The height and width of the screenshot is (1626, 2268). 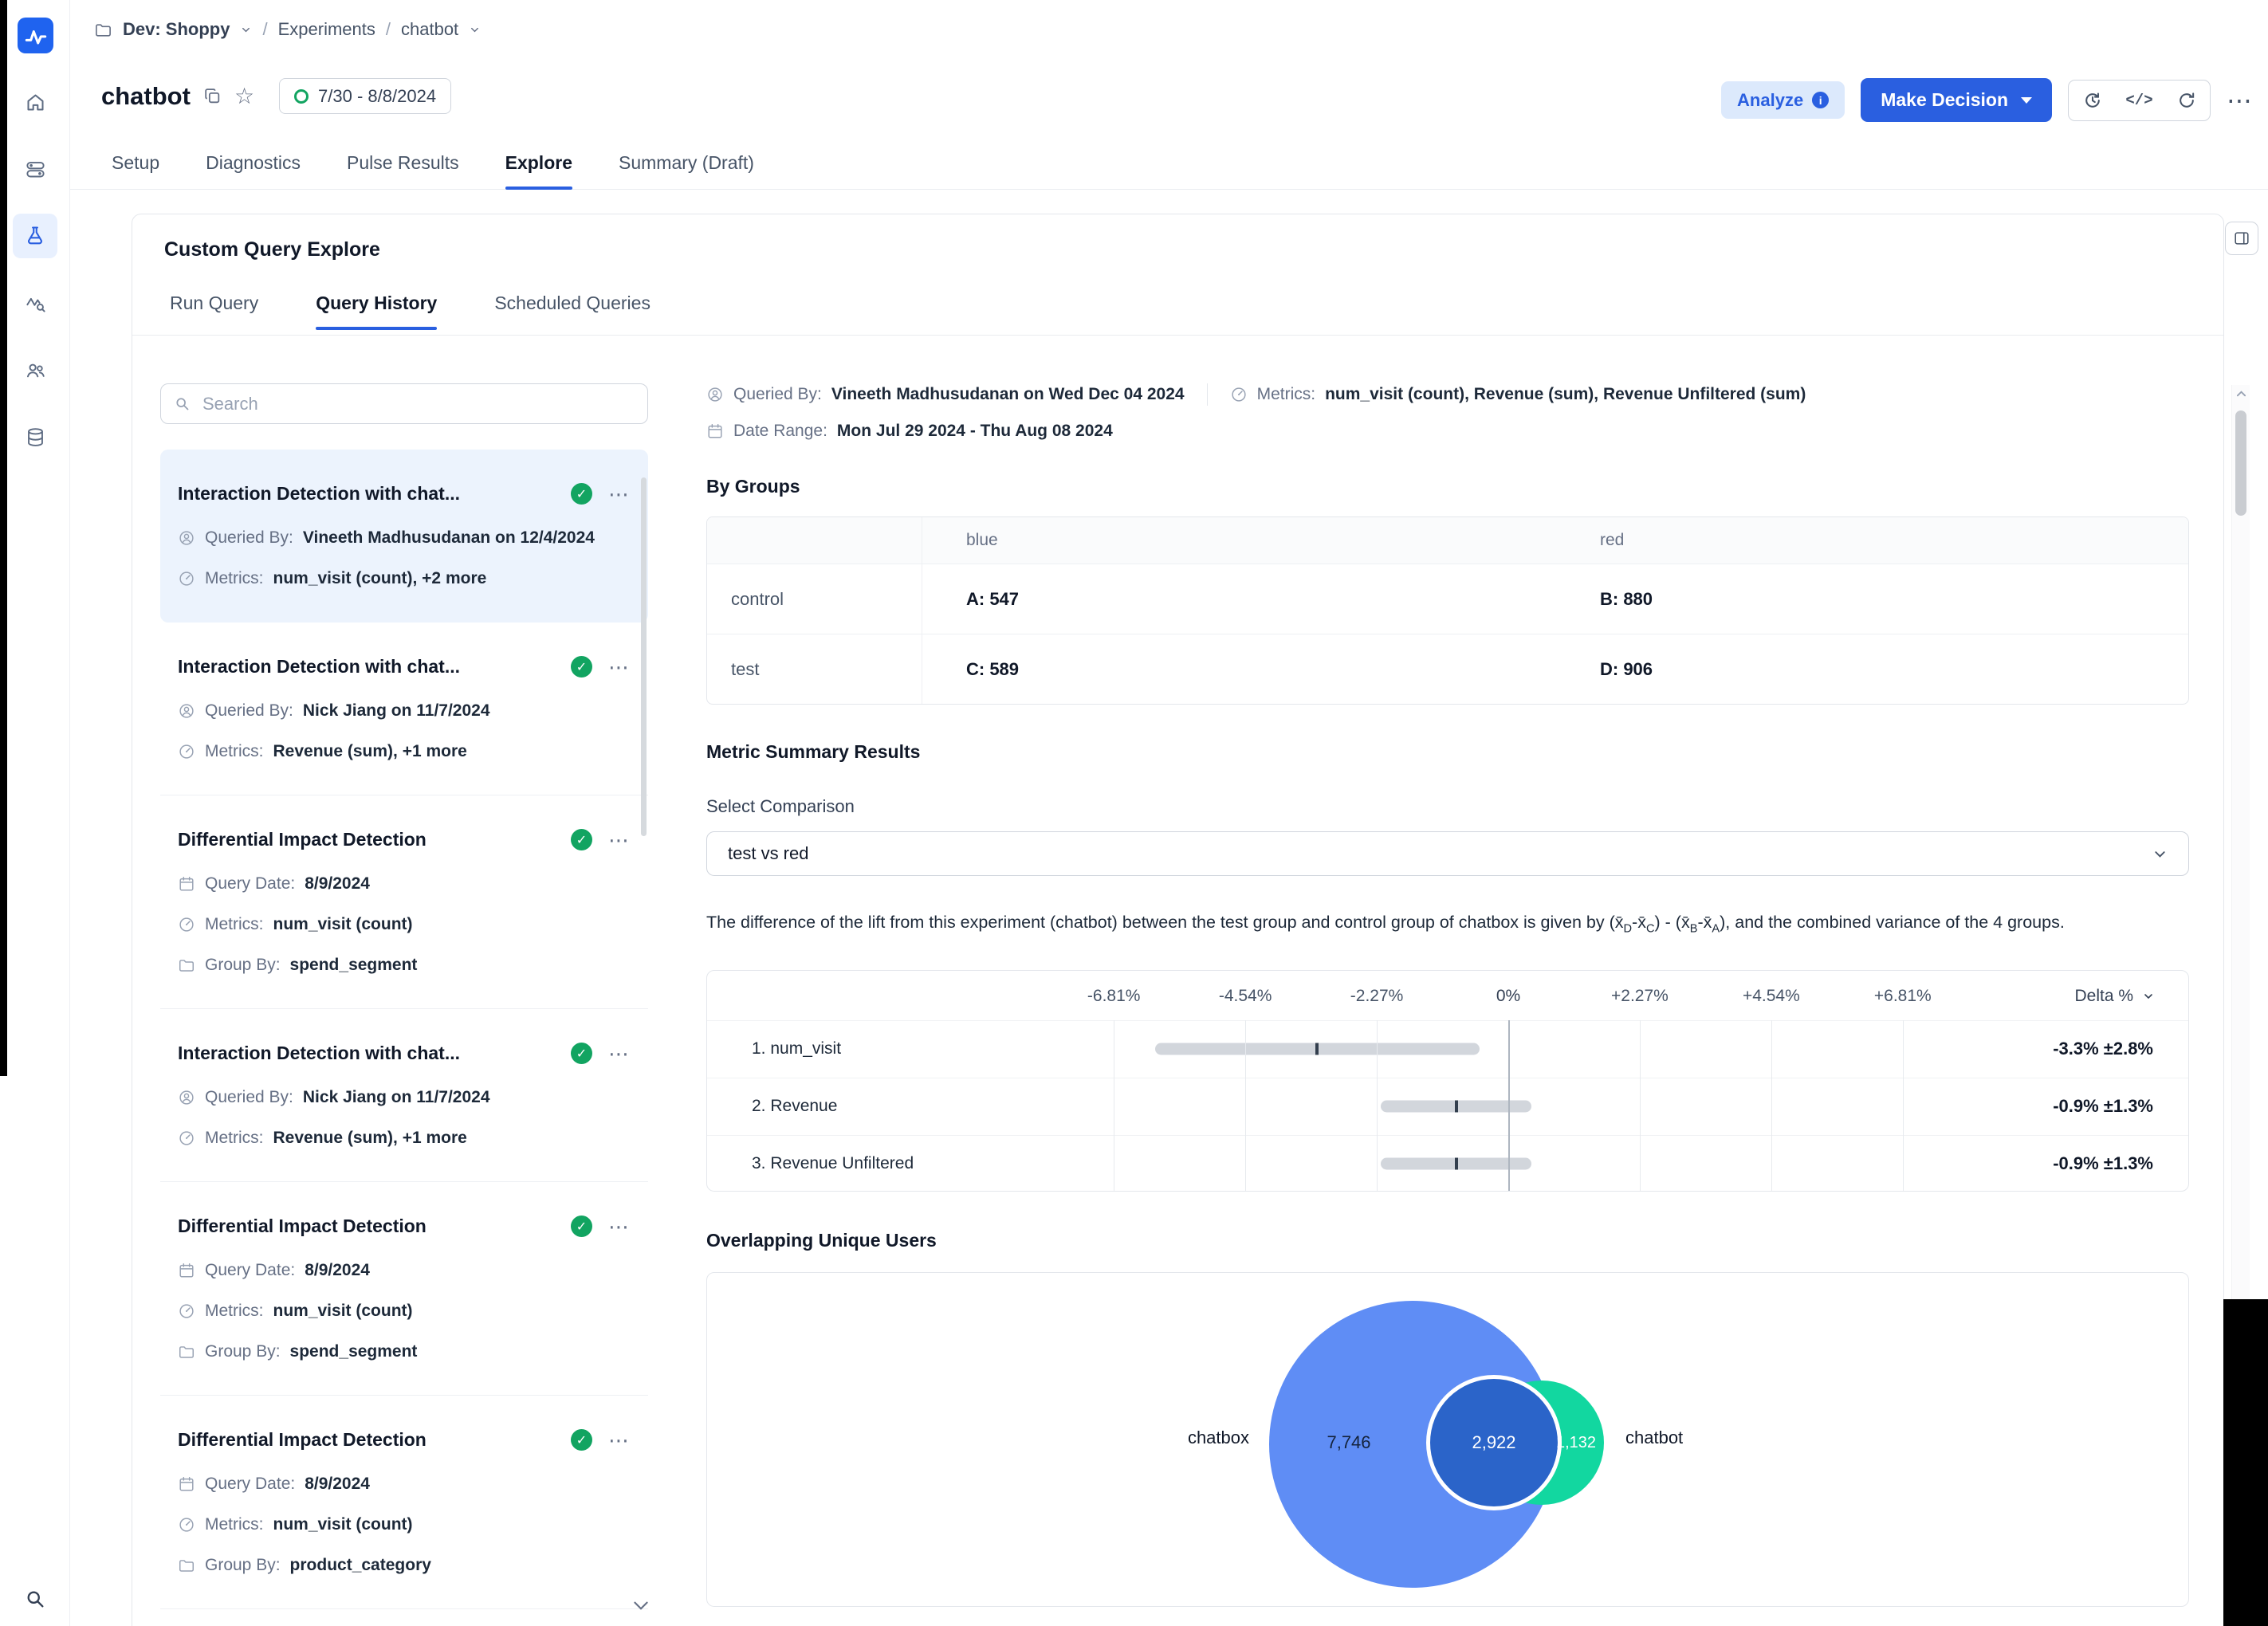 I want to click on code-button: </>, so click(x=2140, y=101).